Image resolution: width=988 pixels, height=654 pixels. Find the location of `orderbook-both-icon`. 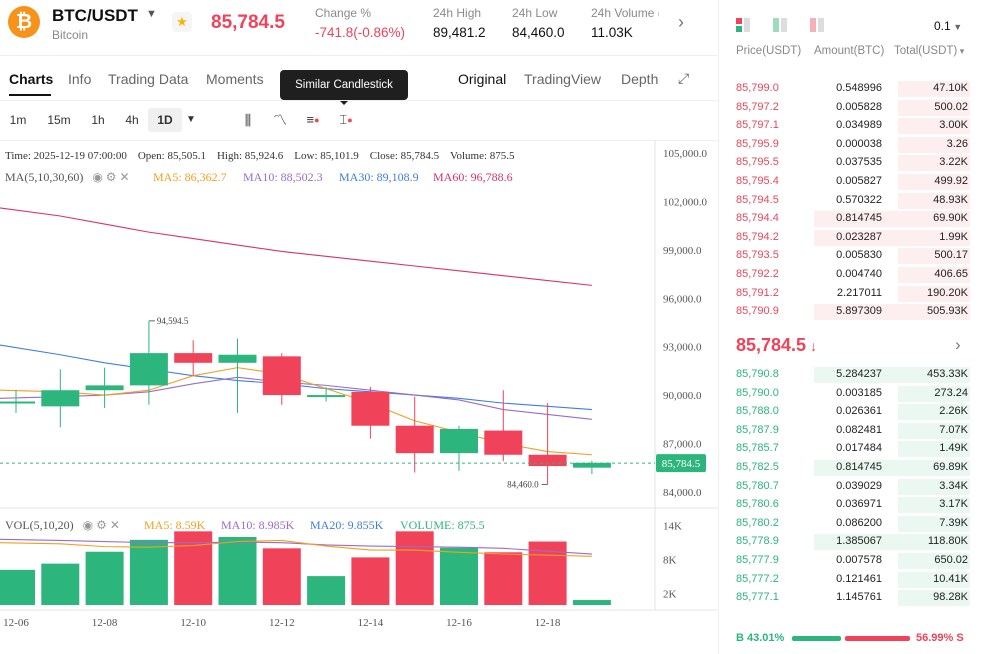

orderbook-both-icon is located at coordinates (743, 25).